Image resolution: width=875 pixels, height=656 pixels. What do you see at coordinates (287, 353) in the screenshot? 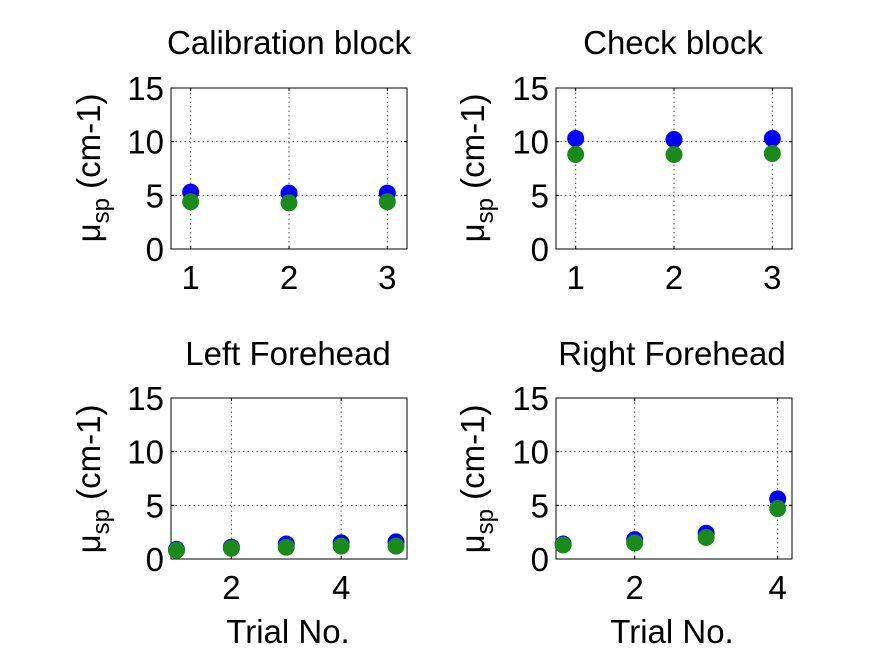
I see `panel-title: Left Forehead` at bounding box center [287, 353].